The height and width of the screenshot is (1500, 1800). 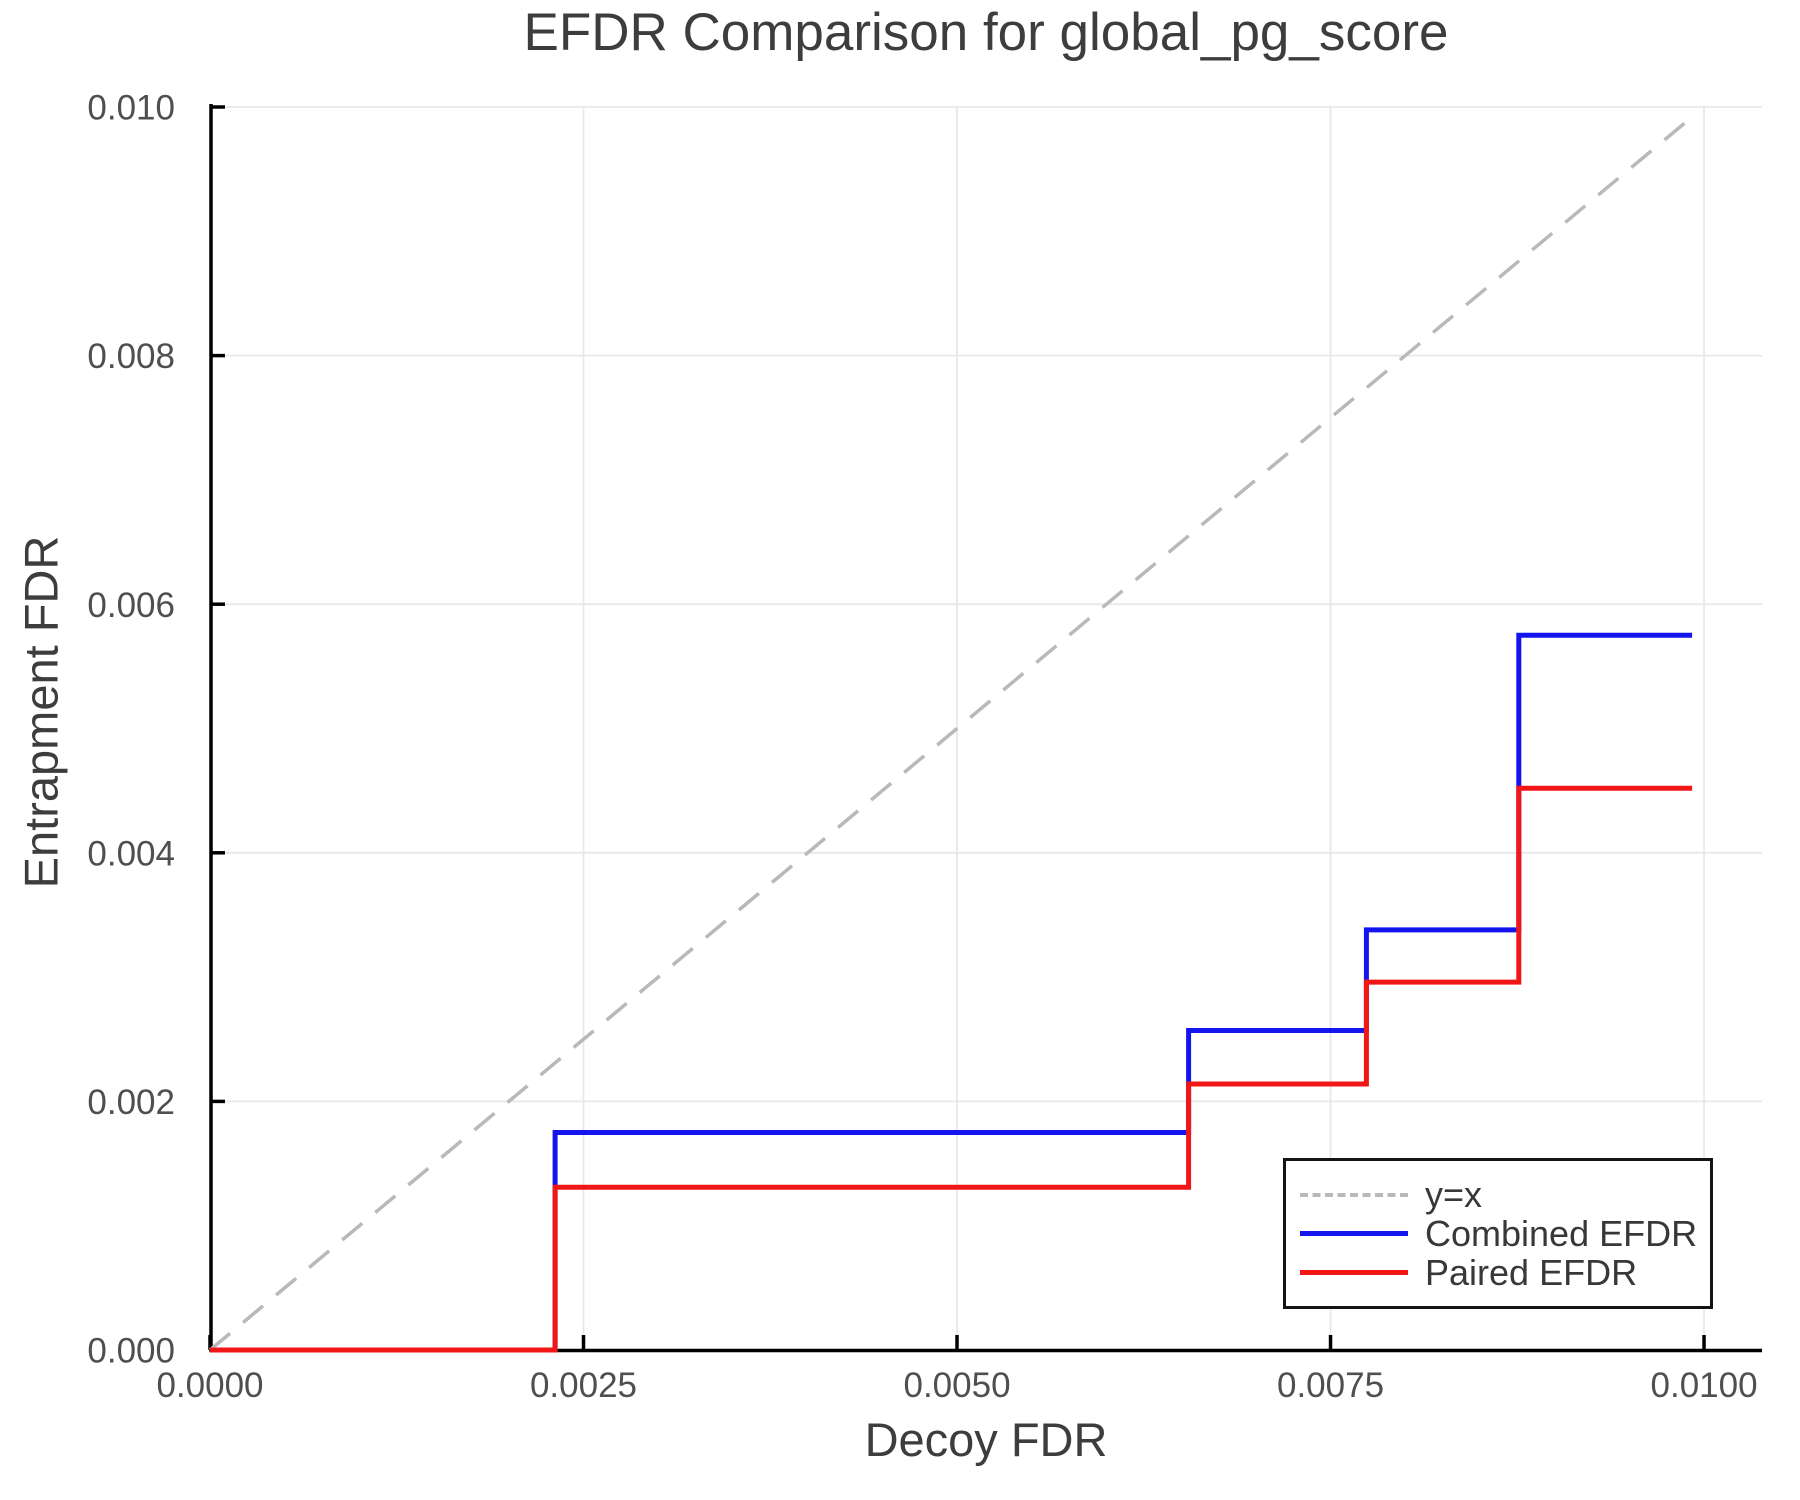 I want to click on x-axis-label: Decoy FDR, so click(x=986, y=1439).